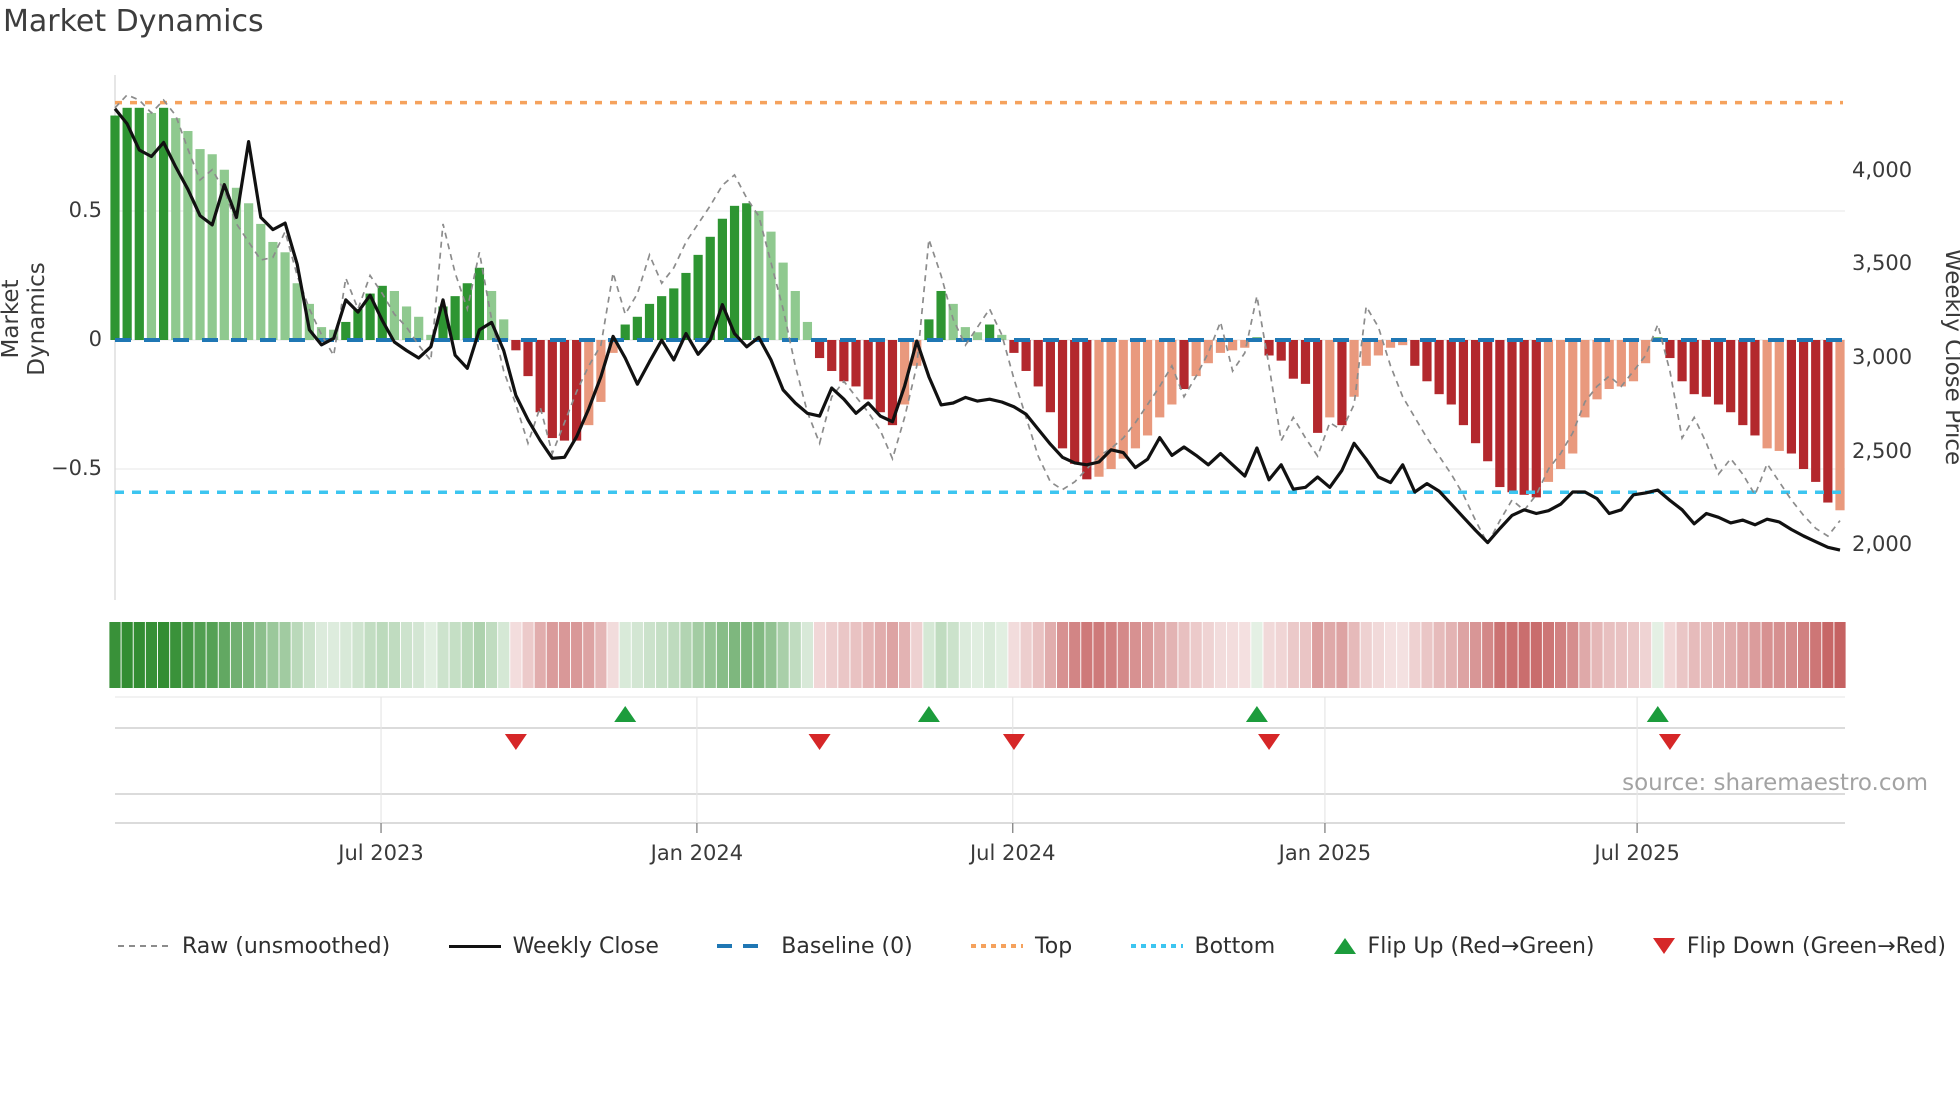  I want to click on right-tick-label: 3,000, so click(1882, 357).